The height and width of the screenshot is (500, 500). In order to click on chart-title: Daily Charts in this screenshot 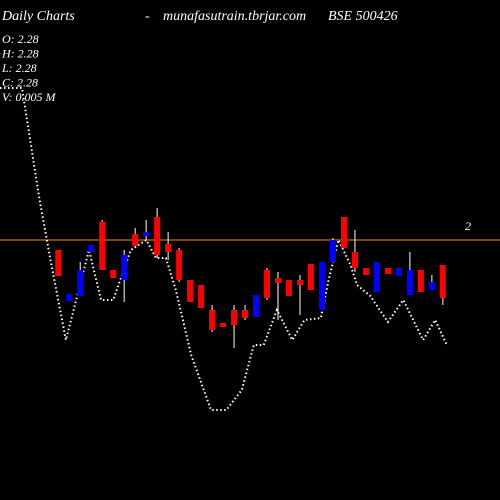, I will do `click(38, 16)`.